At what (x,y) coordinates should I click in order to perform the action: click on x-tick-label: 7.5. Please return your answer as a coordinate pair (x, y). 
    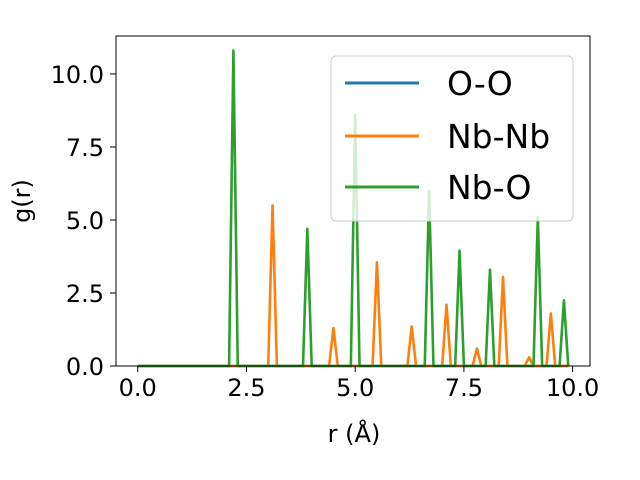
    Looking at the image, I should click on (464, 388).